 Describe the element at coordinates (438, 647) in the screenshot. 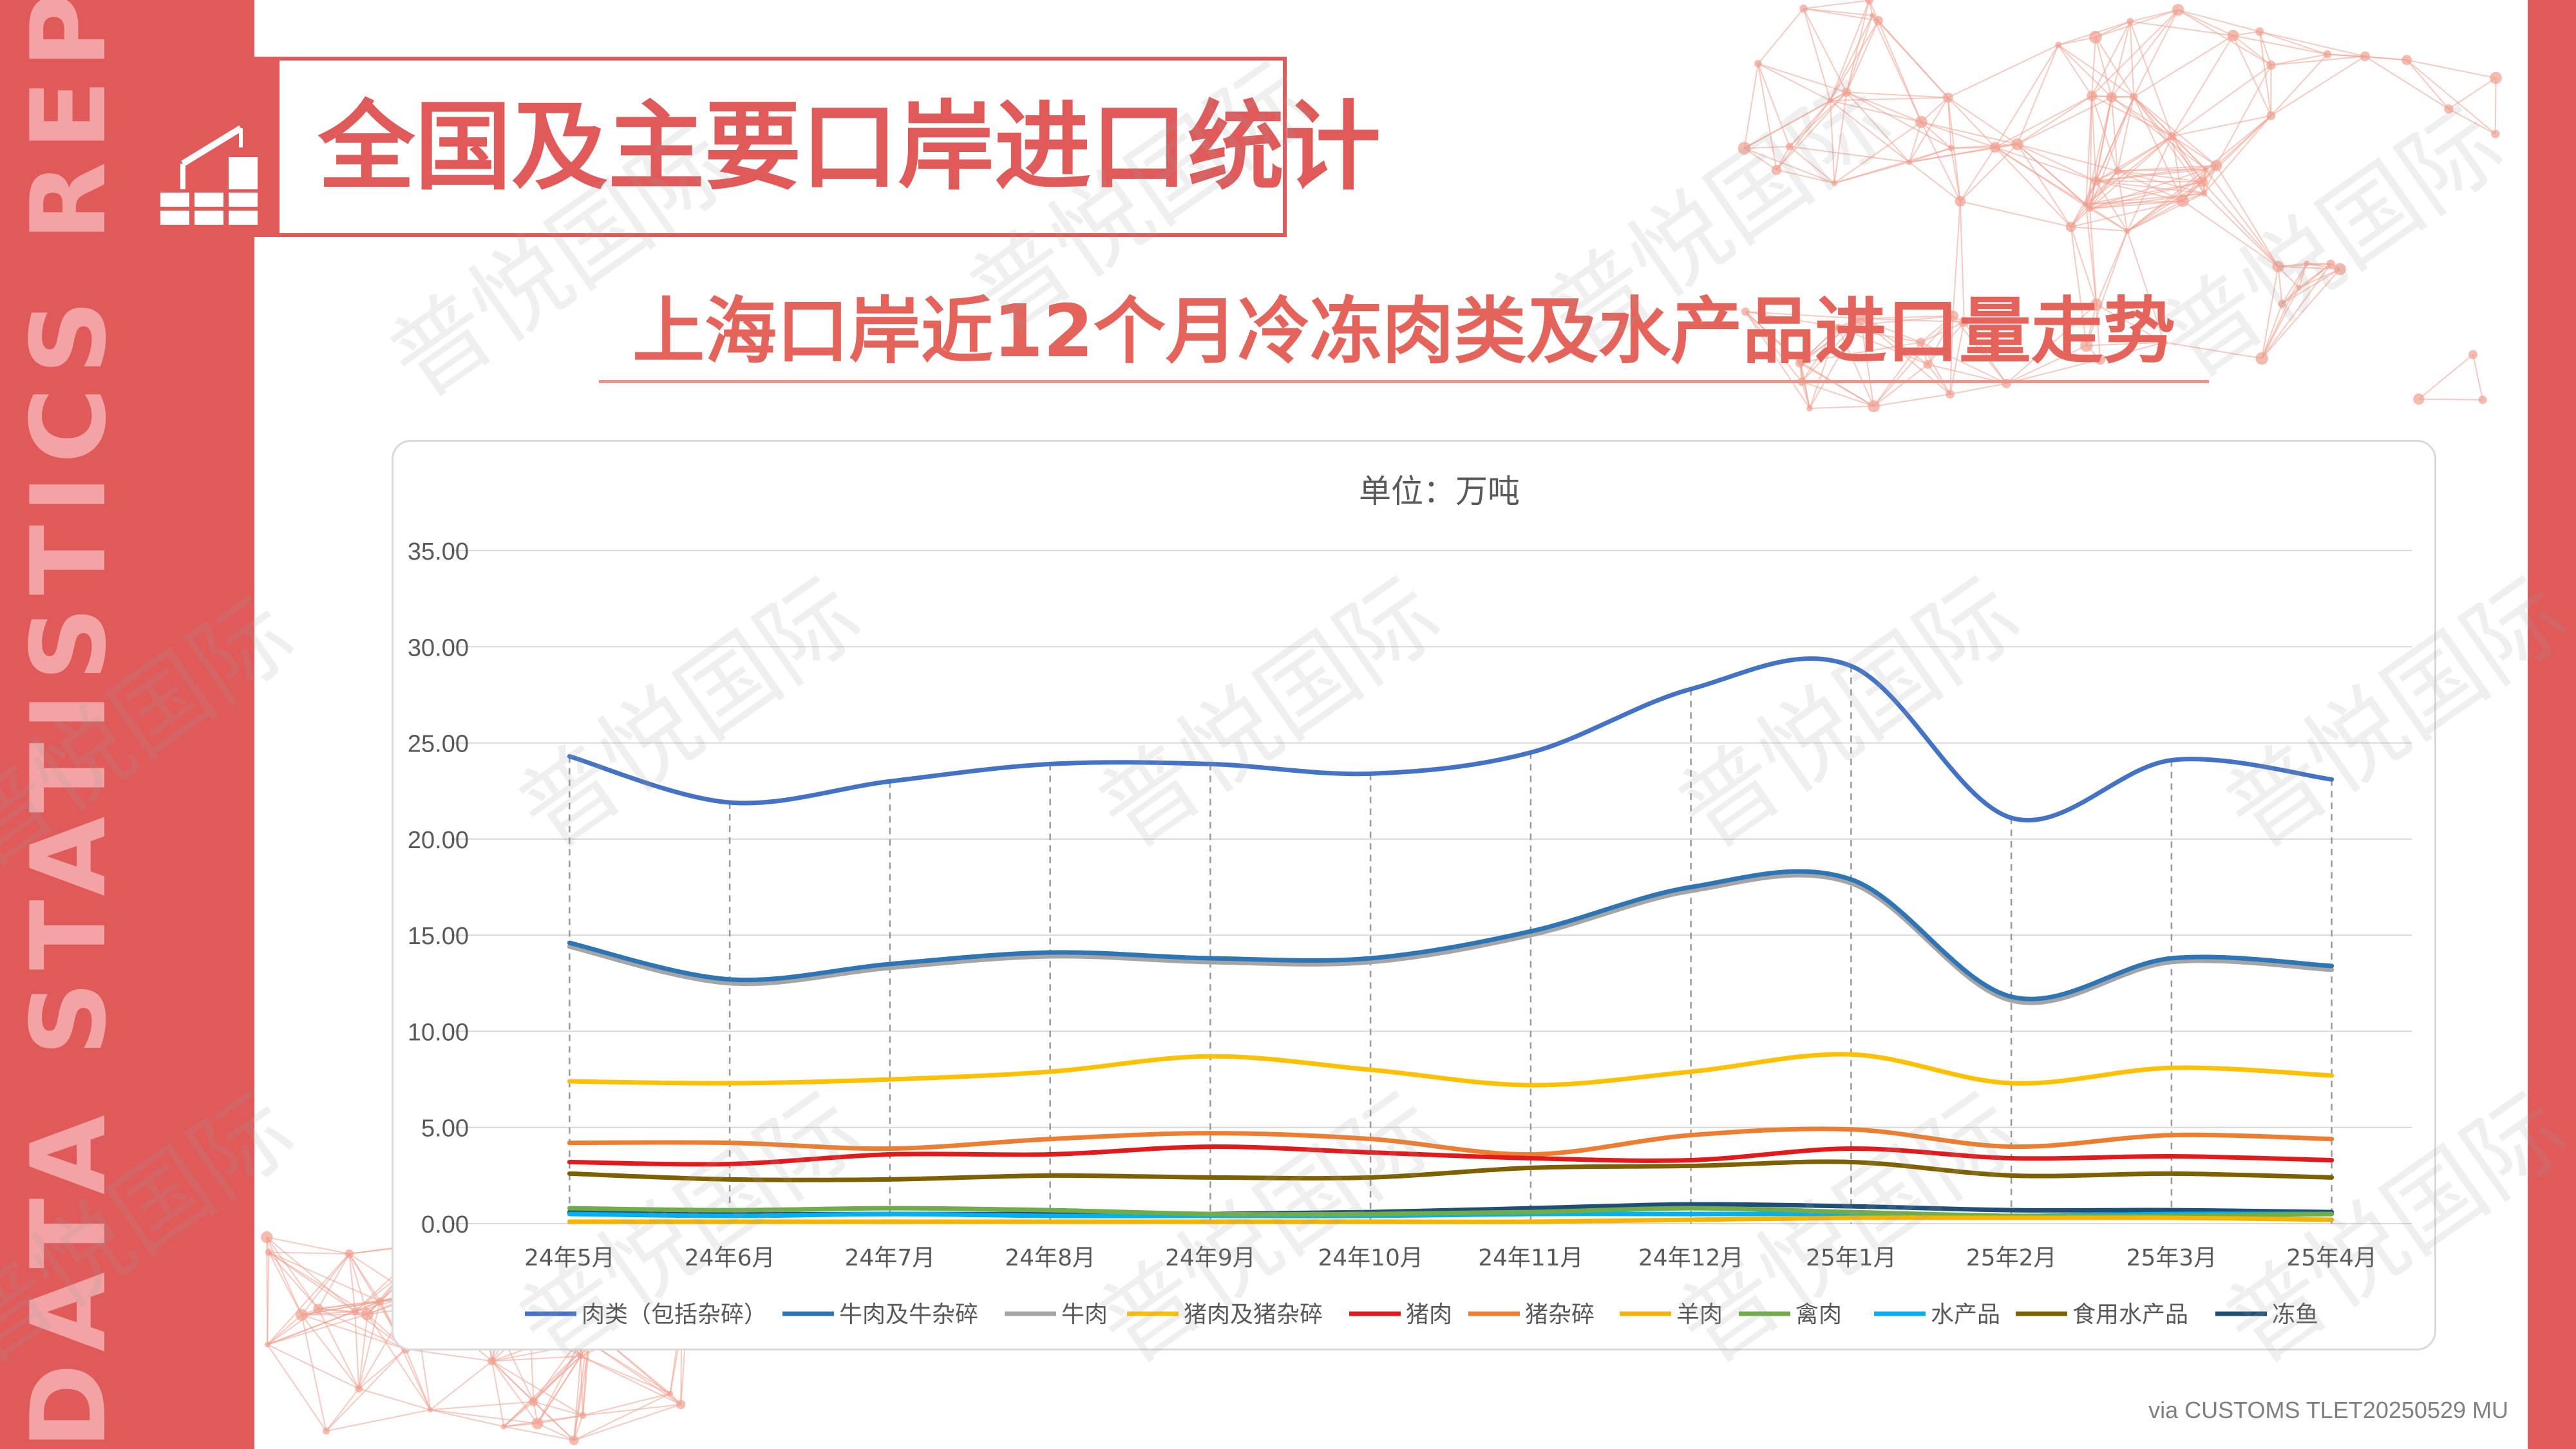

I see `y-tick-label: 30.00` at that location.